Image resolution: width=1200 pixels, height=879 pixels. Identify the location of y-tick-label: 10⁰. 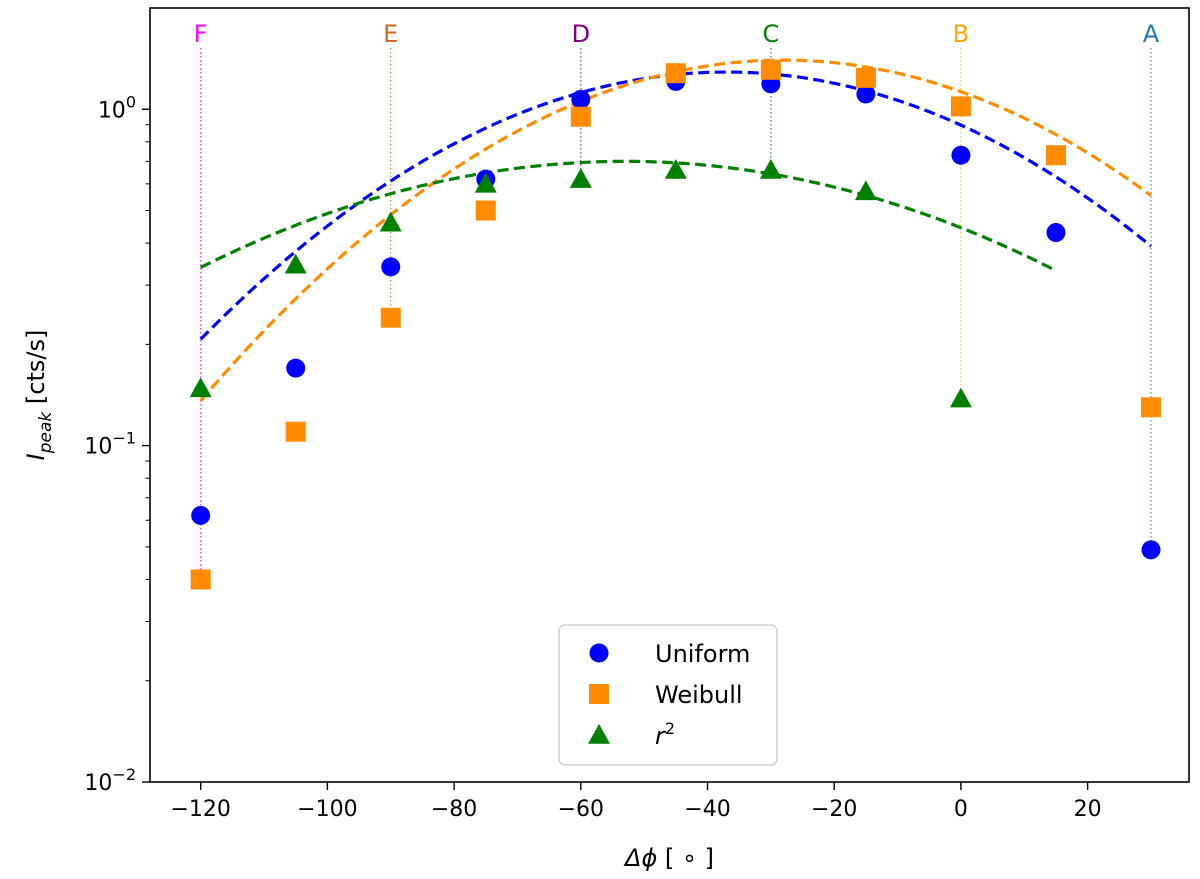
(117, 107).